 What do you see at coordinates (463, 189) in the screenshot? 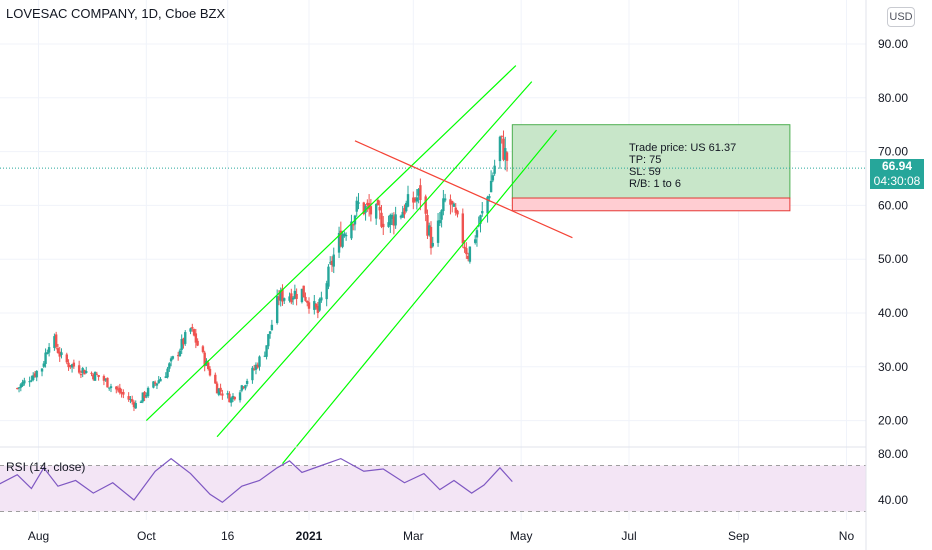
I see `resistance-trendline` at bounding box center [463, 189].